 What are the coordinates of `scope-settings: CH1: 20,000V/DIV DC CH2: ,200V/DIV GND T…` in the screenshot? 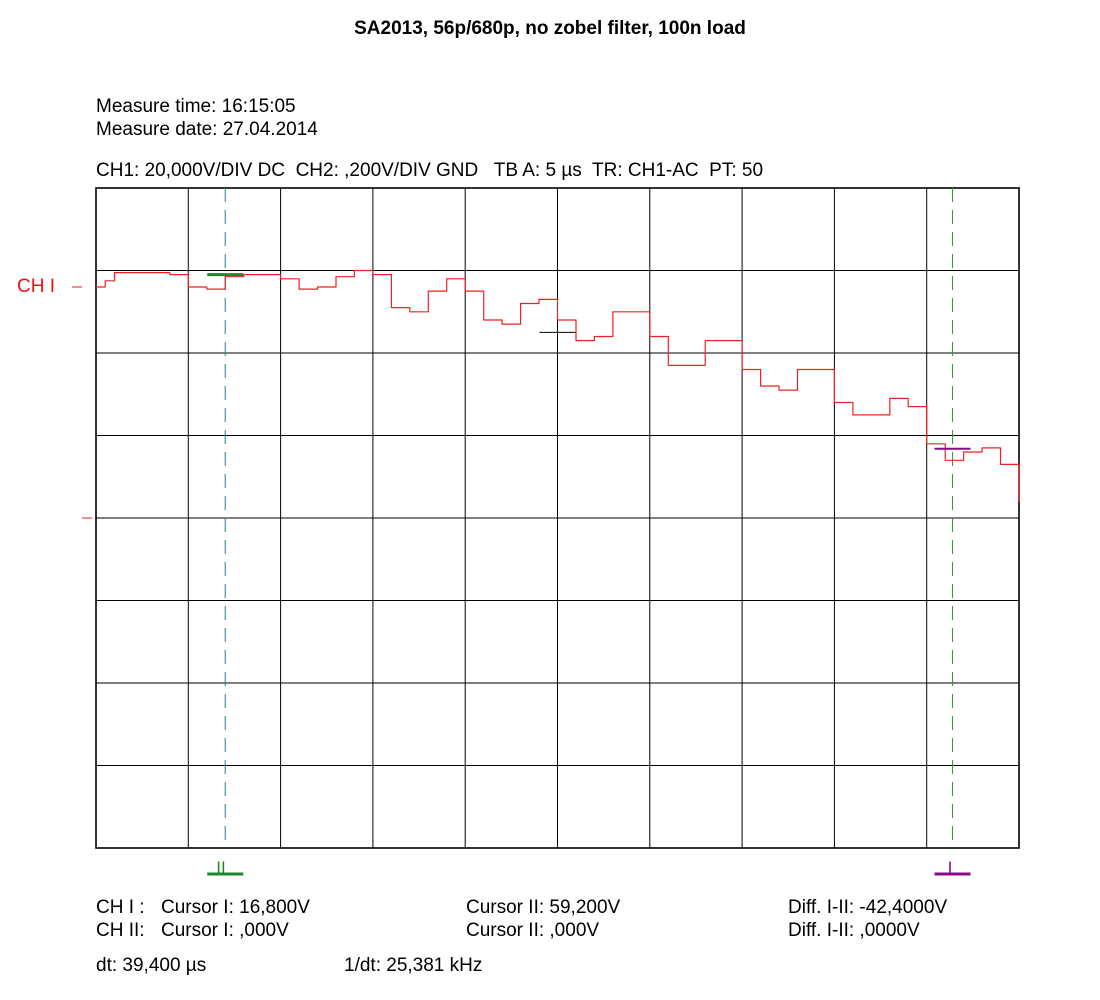 It's located at (430, 170).